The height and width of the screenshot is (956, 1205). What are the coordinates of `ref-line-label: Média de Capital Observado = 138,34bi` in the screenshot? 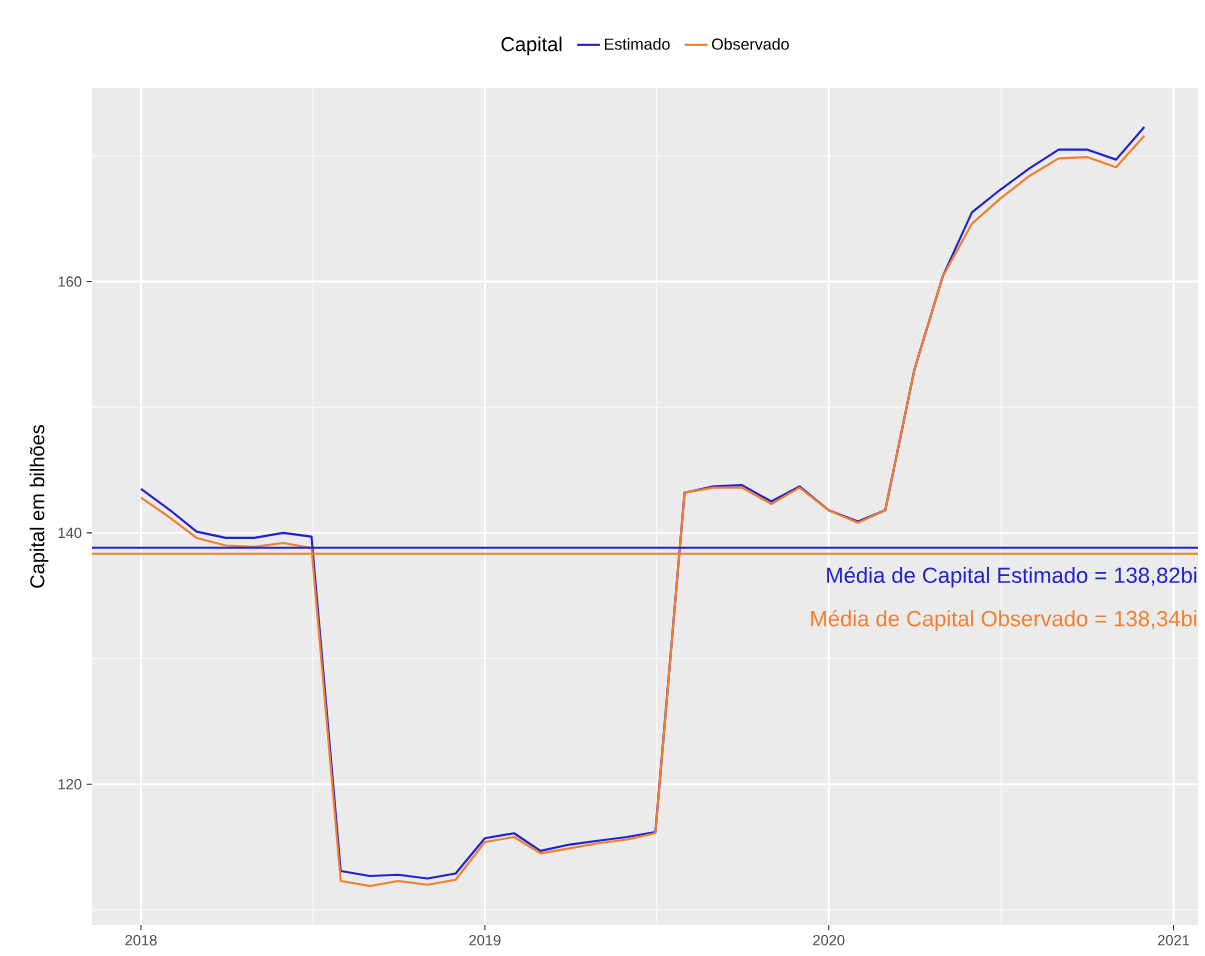 It's located at (1004, 620).